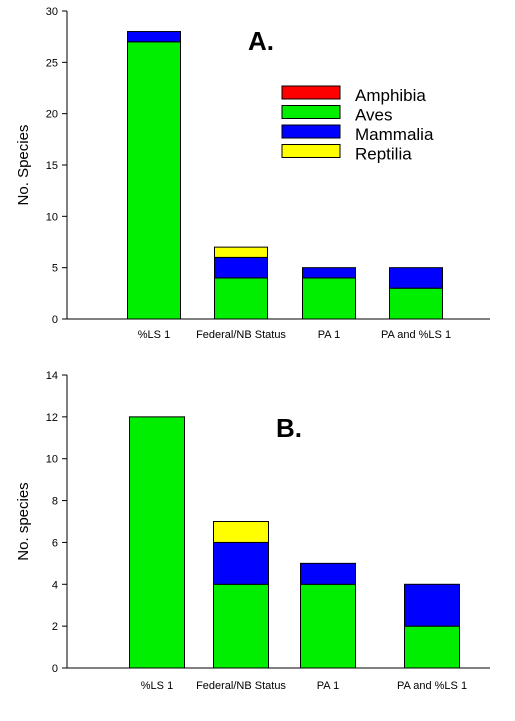 Image resolution: width=515 pixels, height=721 pixels. What do you see at coordinates (52, 376) in the screenshot?
I see `y-tick-label: 14` at bounding box center [52, 376].